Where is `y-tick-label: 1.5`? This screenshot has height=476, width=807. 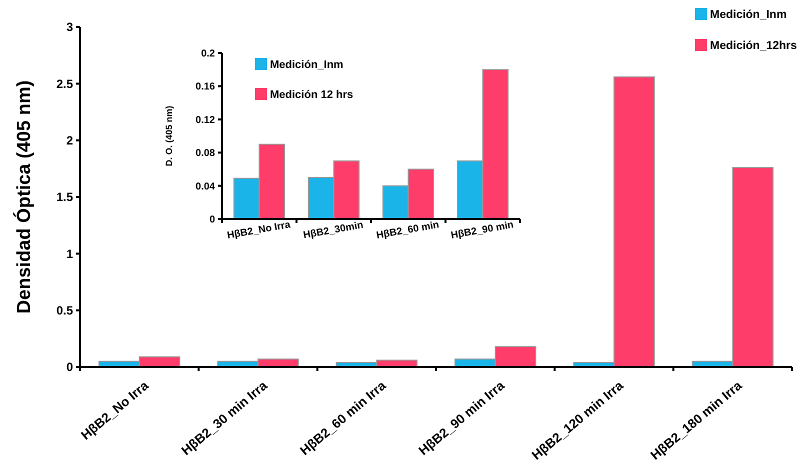
y-tick-label: 1.5 is located at coordinates (65, 197).